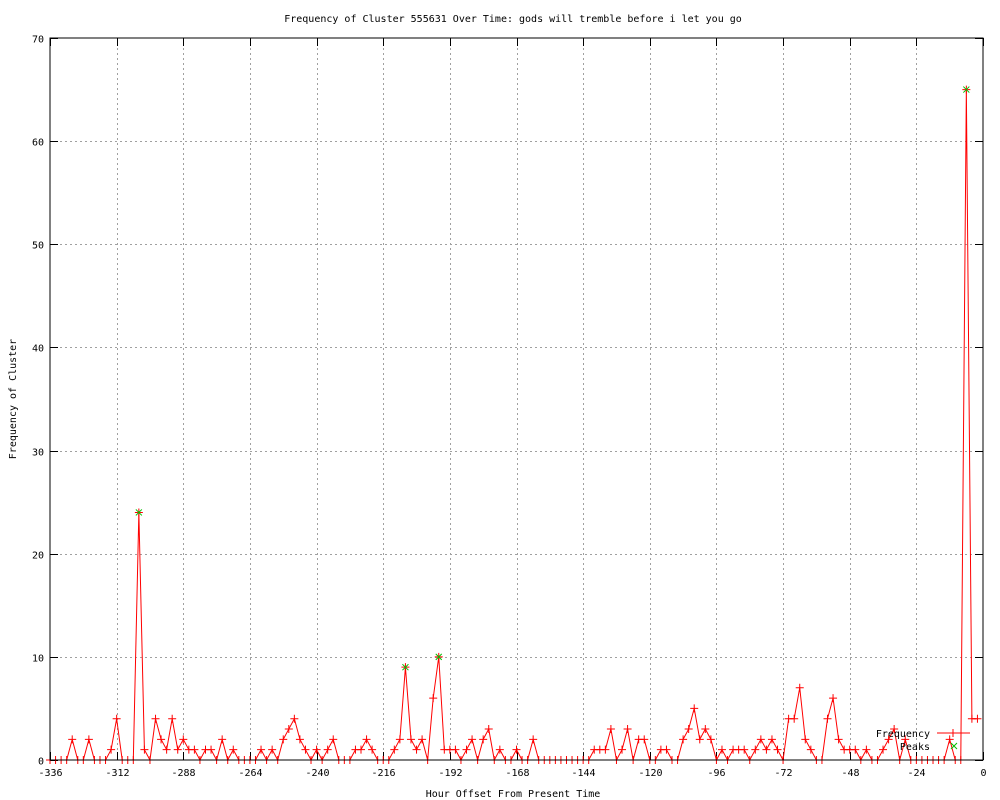 This screenshot has height=800, width=1000. I want to click on legend: Frequency Peaks, so click(923, 741).